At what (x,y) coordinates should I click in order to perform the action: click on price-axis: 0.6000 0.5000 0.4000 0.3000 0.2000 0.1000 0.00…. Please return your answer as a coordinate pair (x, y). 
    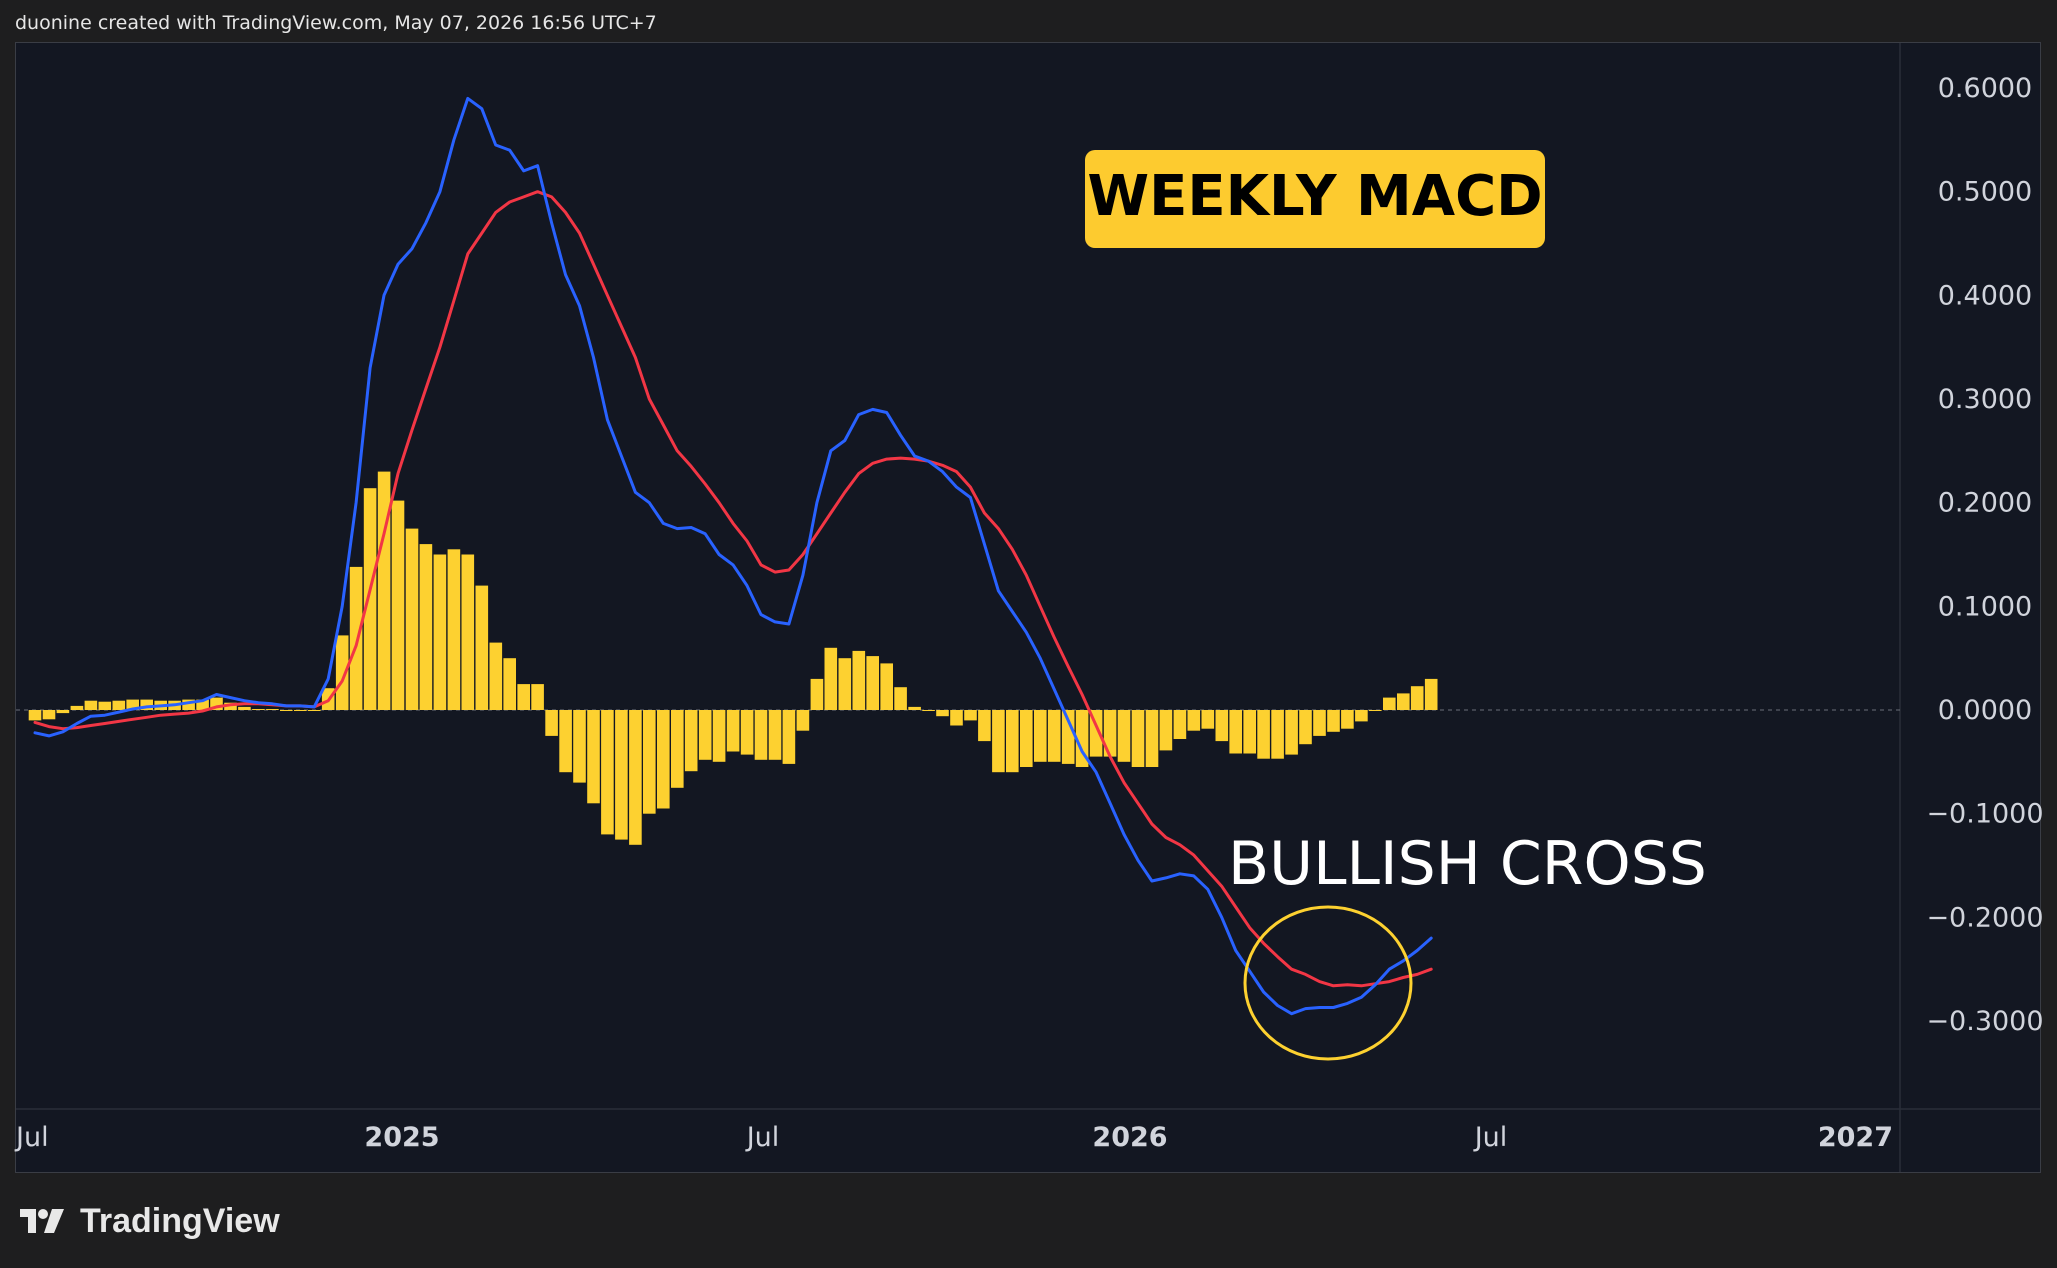
    Looking at the image, I should click on (1984, 555).